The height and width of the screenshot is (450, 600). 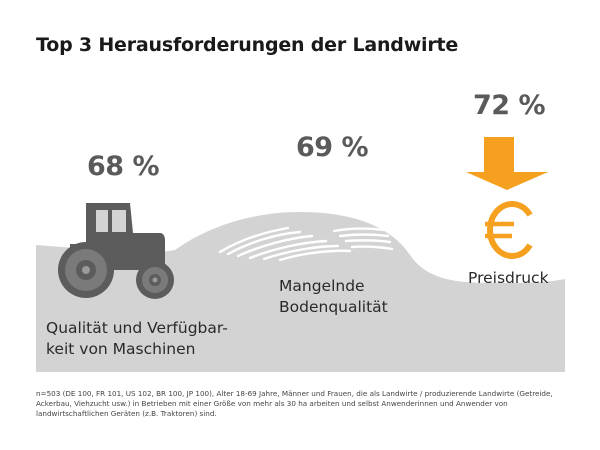 I want to click on category-label-line: Mangelnde, so click(x=322, y=286).